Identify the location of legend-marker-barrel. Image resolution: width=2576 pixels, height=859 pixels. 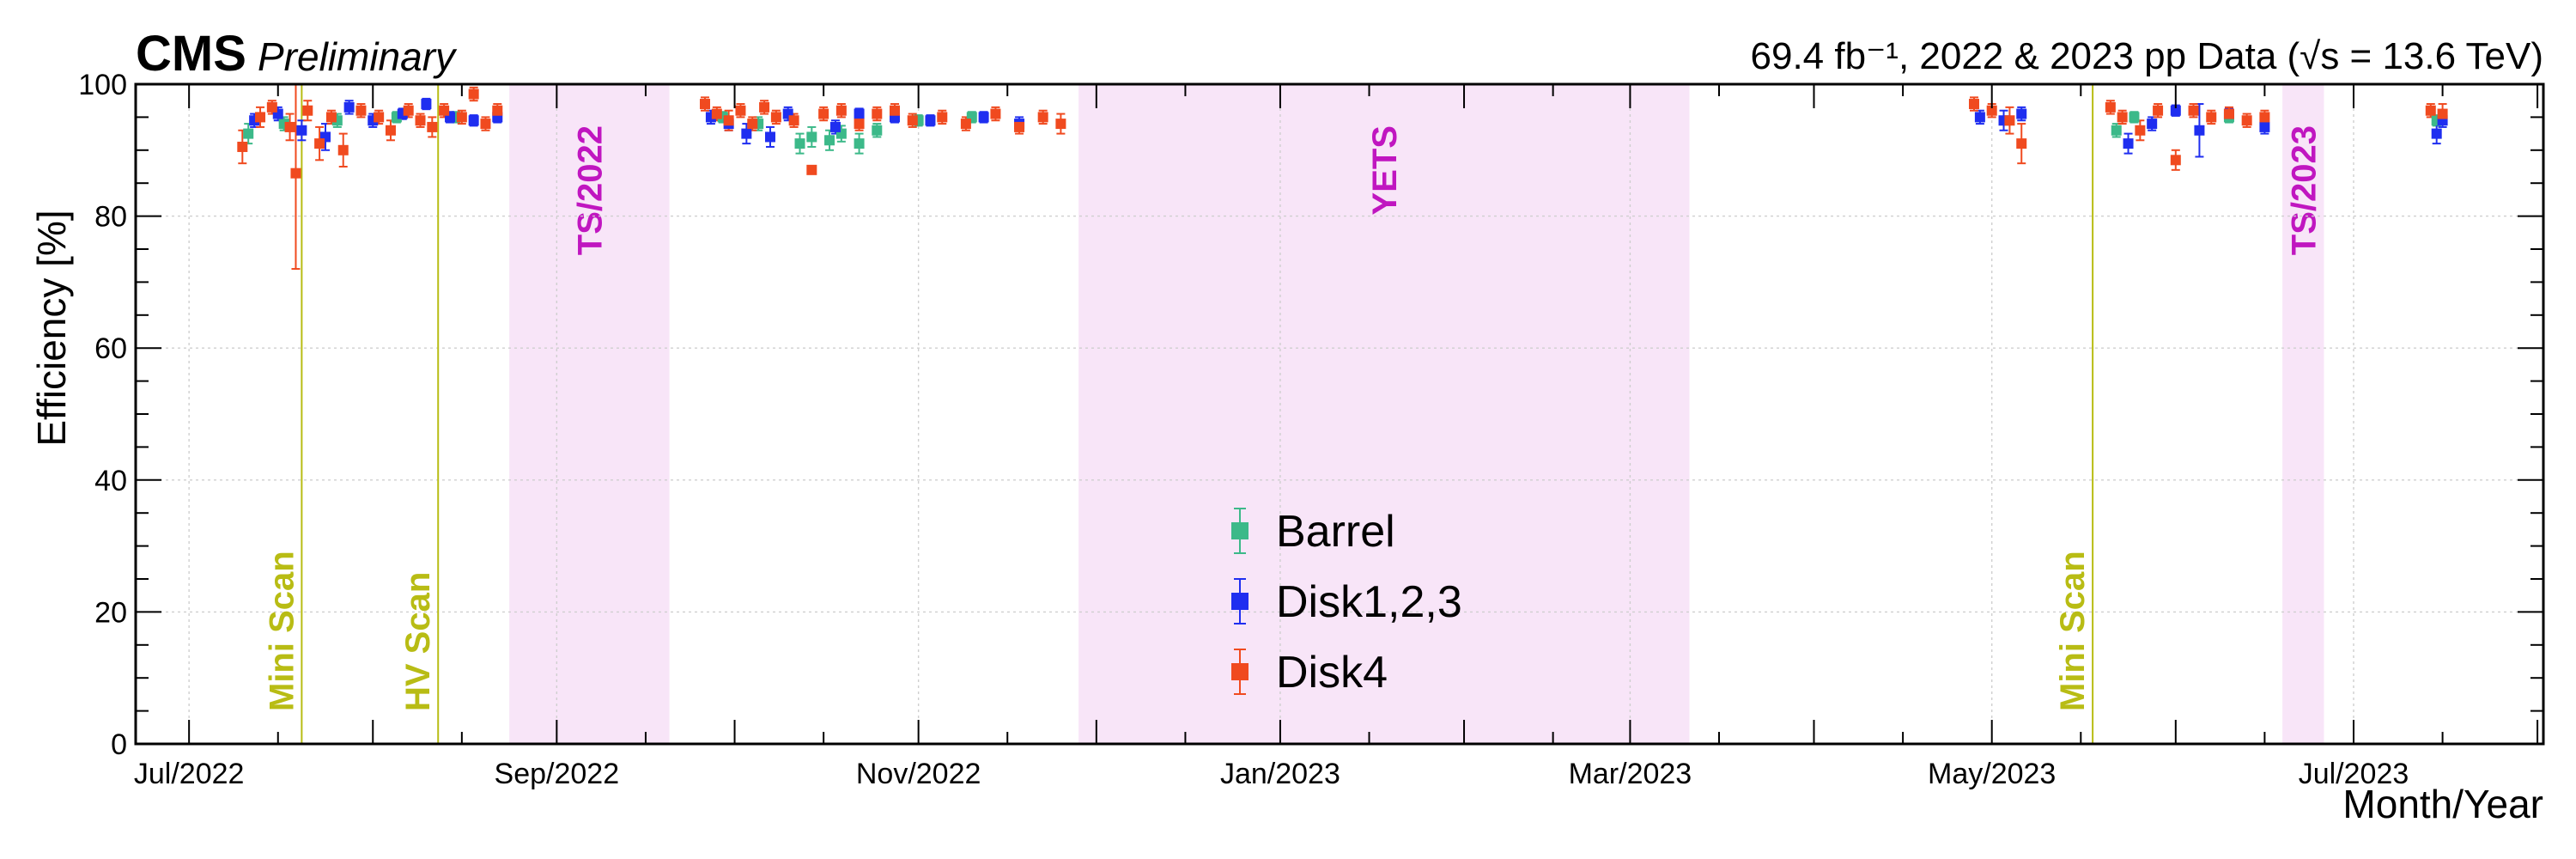
(1240, 531).